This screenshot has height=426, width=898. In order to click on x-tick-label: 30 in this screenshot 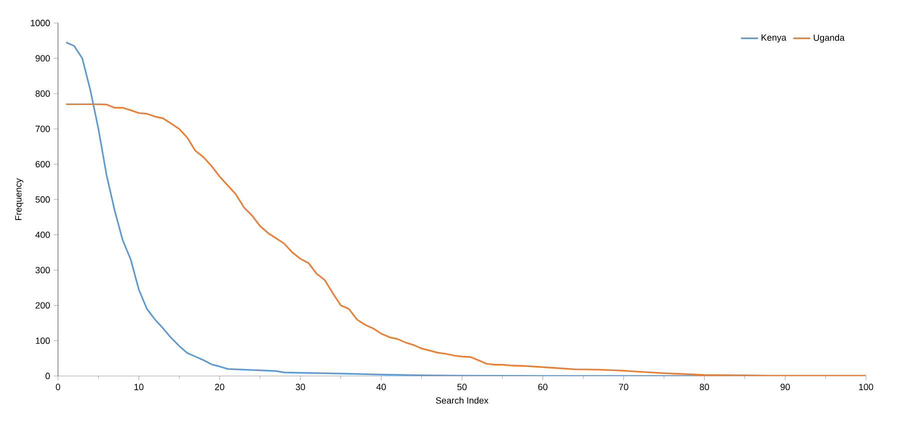, I will do `click(301, 387)`.